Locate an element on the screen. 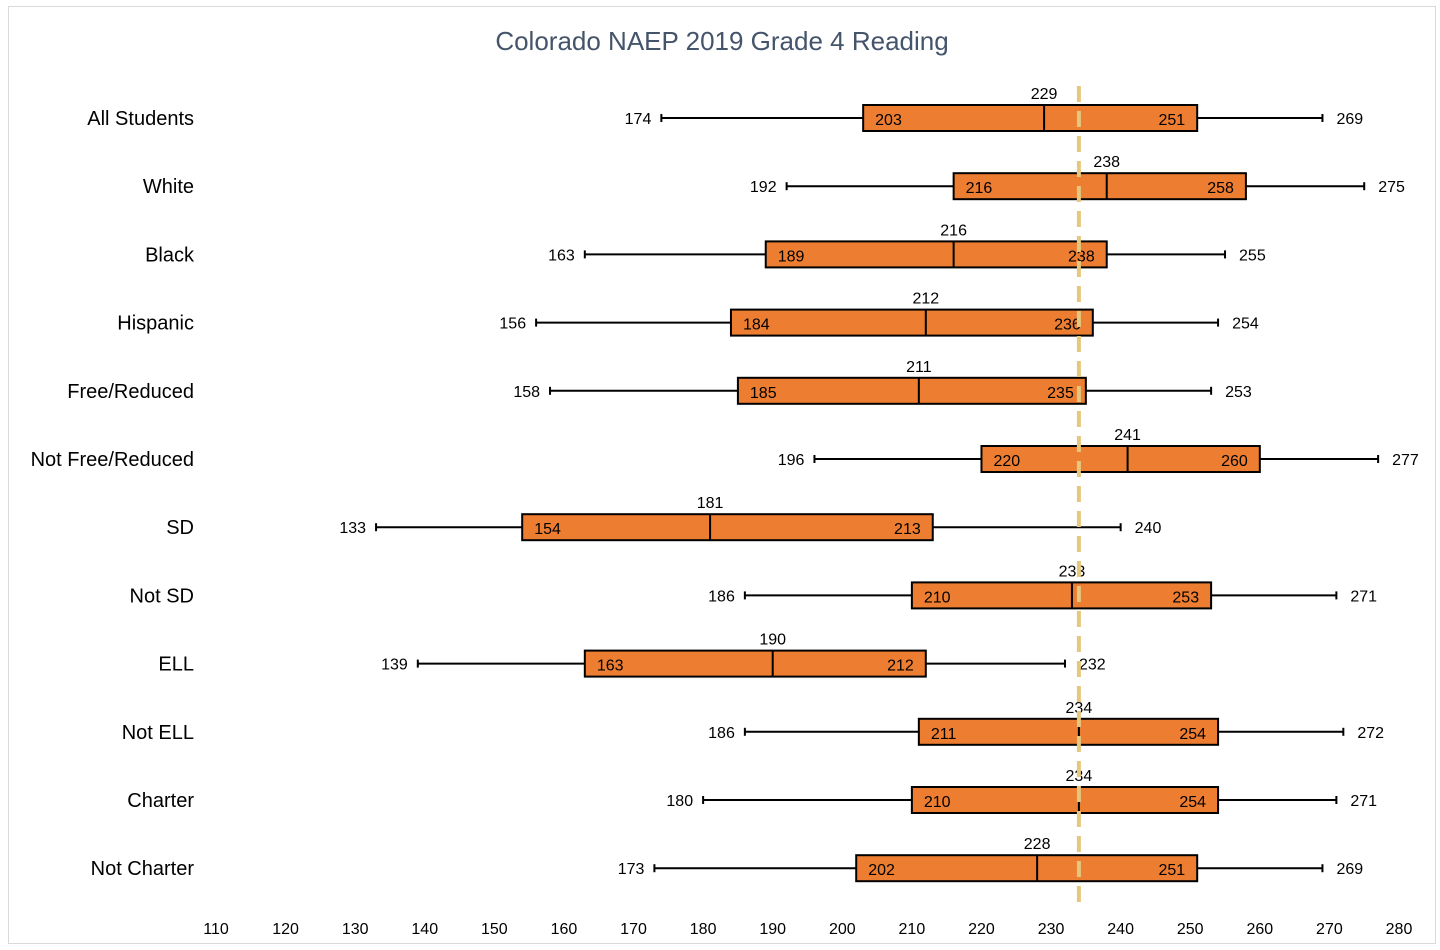 The width and height of the screenshot is (1440, 950). min-label: 192 is located at coordinates (763, 187).